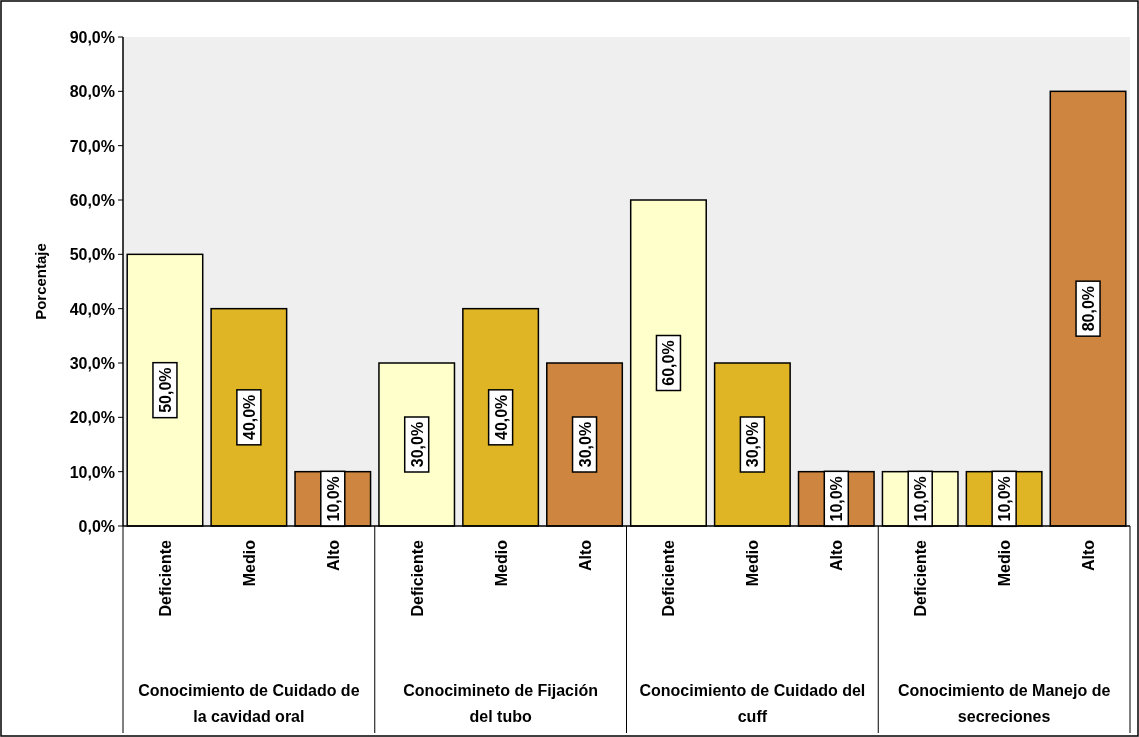  Describe the element at coordinates (96, 526) in the screenshot. I see `y-tick-label: 0,0%` at that location.